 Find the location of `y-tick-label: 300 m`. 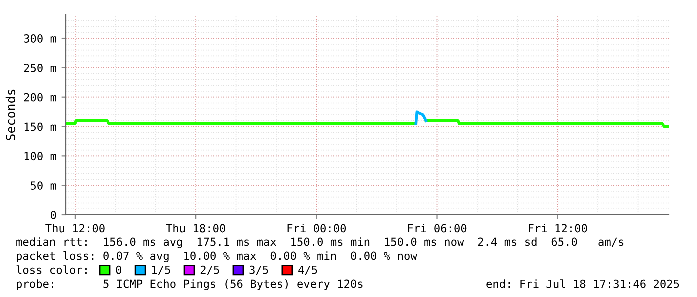

y-tick-label: 300 m is located at coordinates (40, 38).